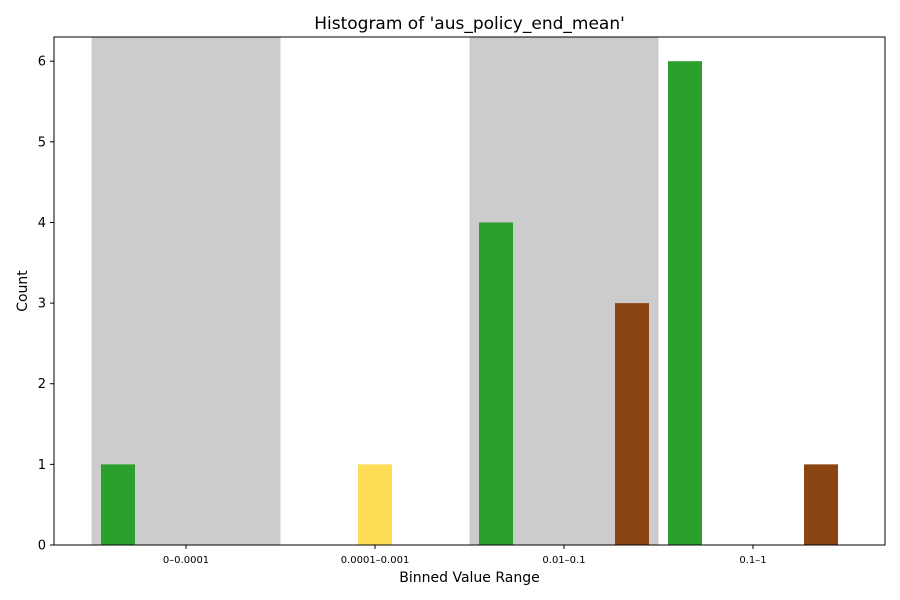  What do you see at coordinates (186, 560) in the screenshot?
I see `x-tick-label: 0–0.0001` at bounding box center [186, 560].